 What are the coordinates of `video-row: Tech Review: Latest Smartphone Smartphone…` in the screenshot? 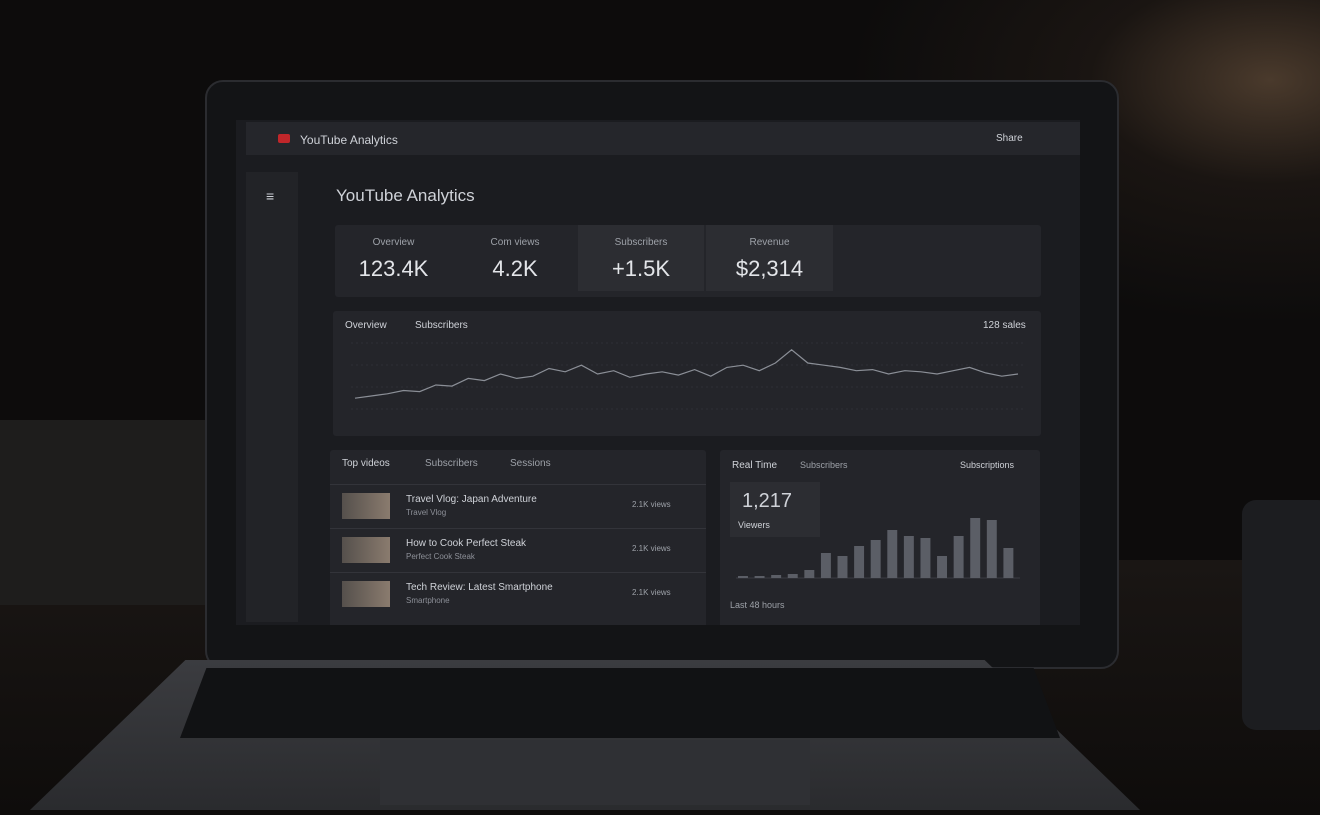 It's located at (518, 593).